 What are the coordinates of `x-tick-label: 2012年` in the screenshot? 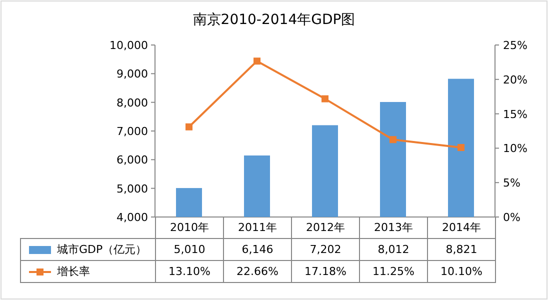 It's located at (326, 227).